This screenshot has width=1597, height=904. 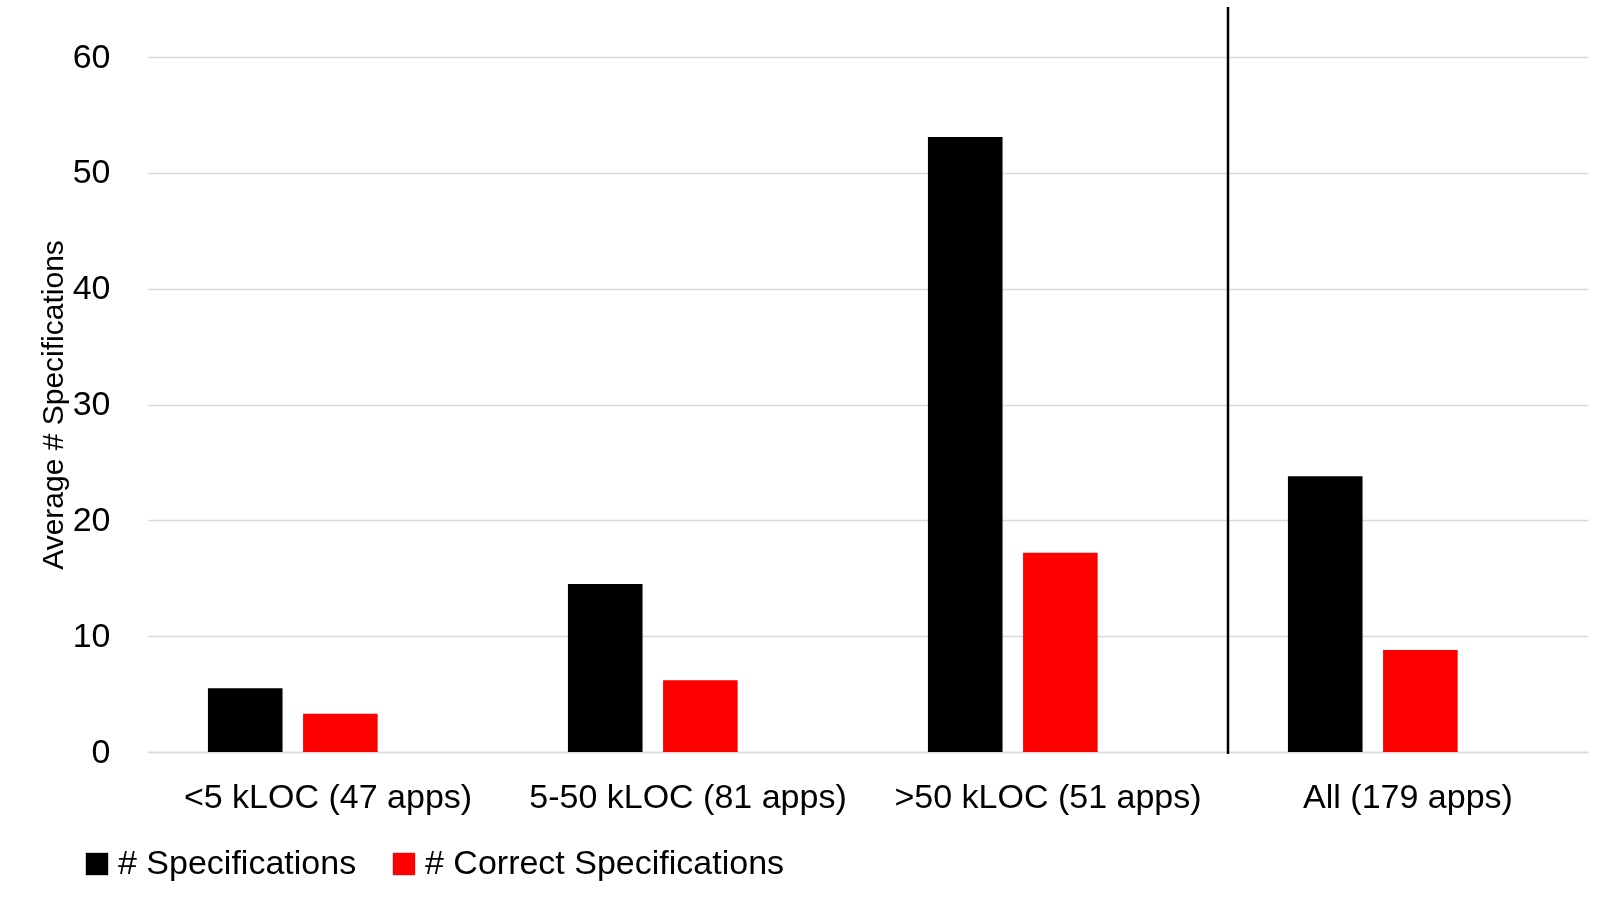 What do you see at coordinates (101, 750) in the screenshot?
I see `y-tick-label: 0` at bounding box center [101, 750].